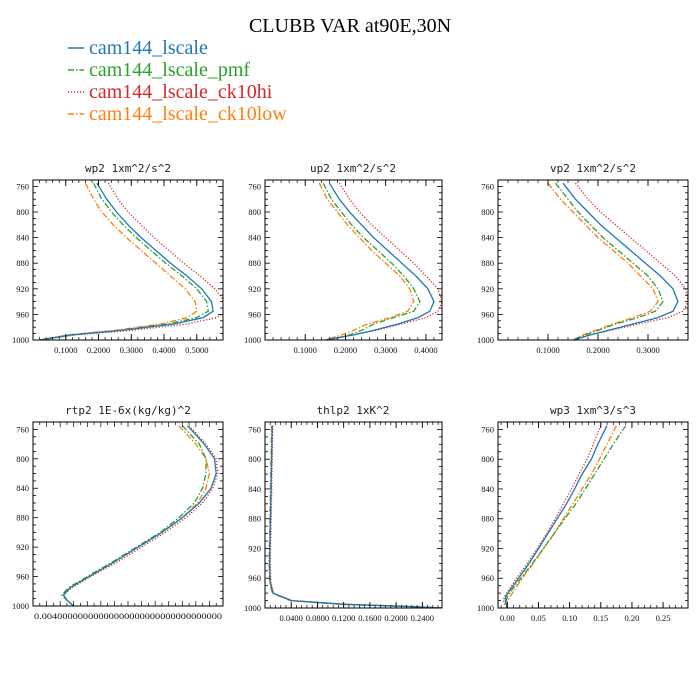 This screenshot has height=700, width=700. I want to click on x-tick-label: 0.10, so click(569, 618).